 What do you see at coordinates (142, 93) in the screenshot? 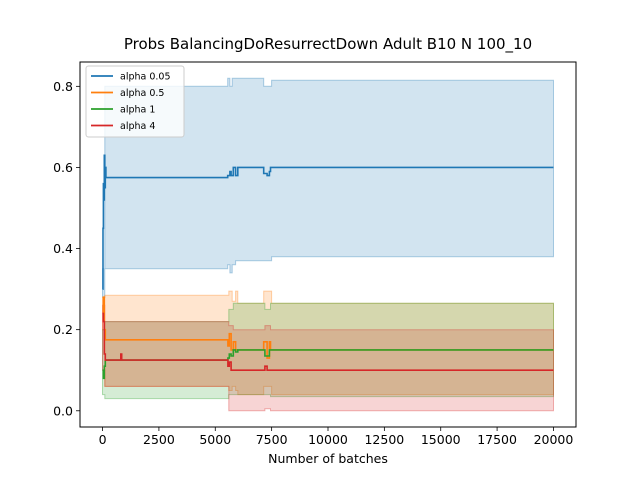
I see `legend-entry: alpha 0.5` at bounding box center [142, 93].